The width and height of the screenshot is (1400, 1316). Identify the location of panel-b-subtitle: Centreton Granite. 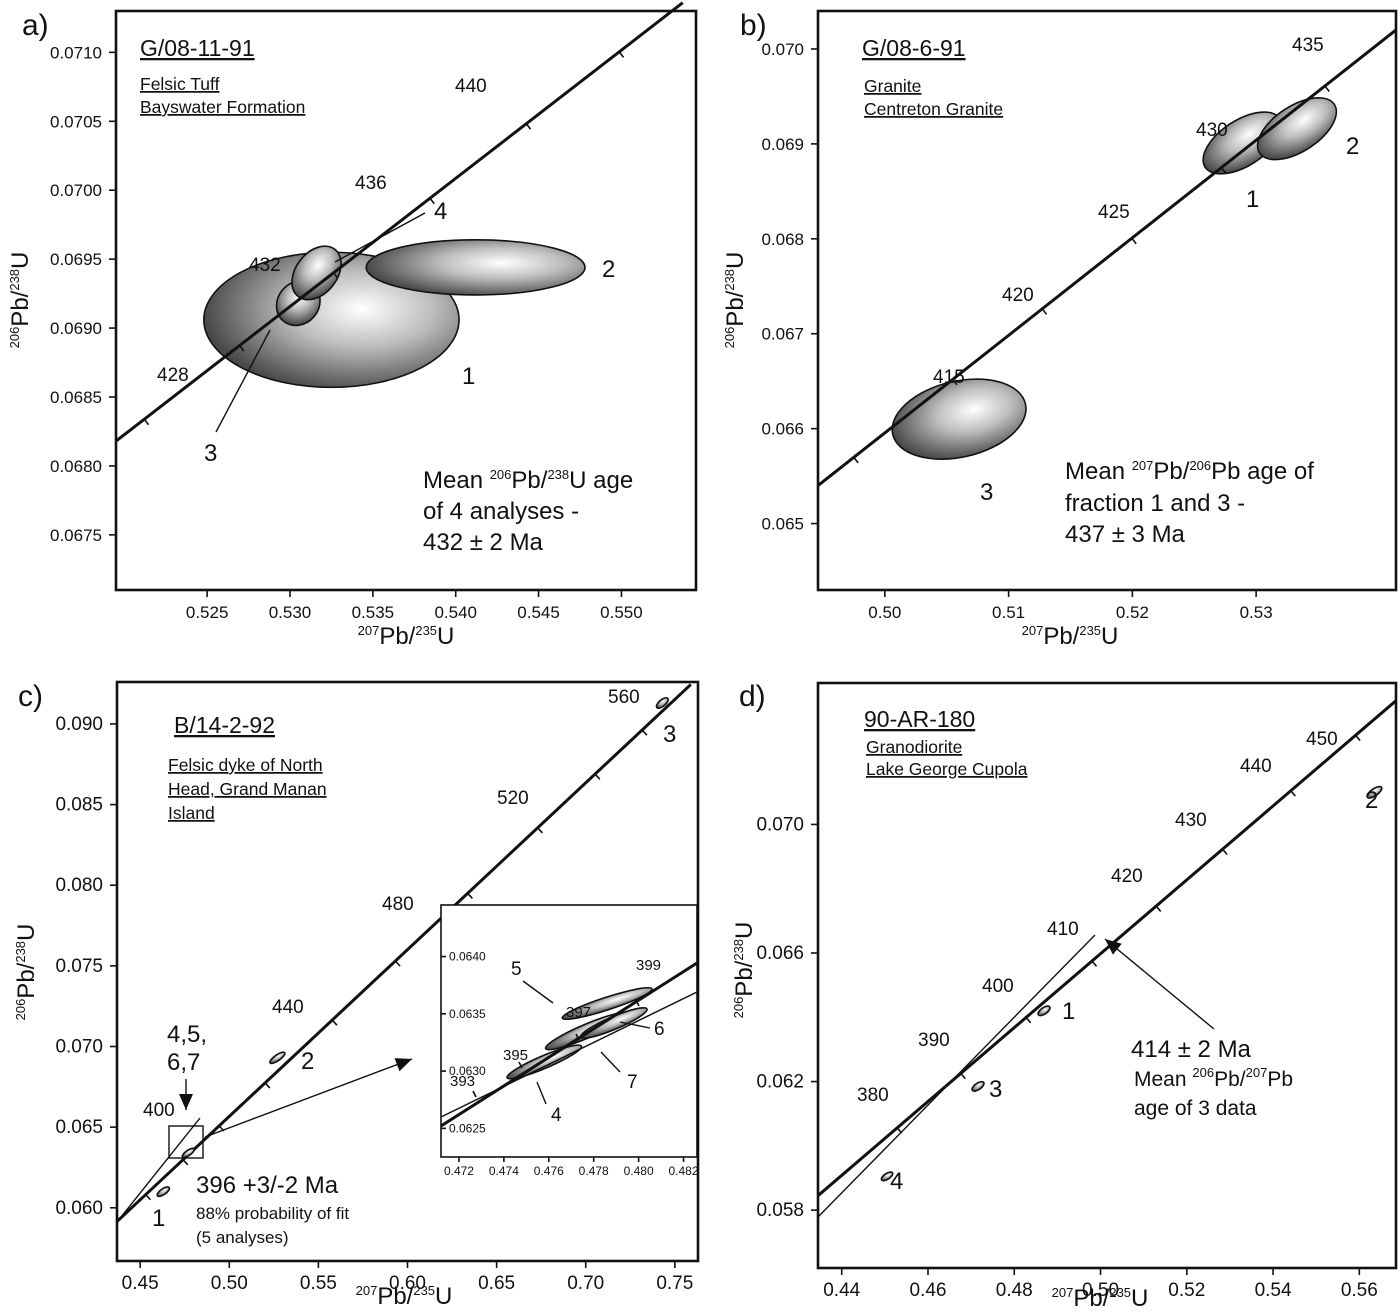
(933, 109).